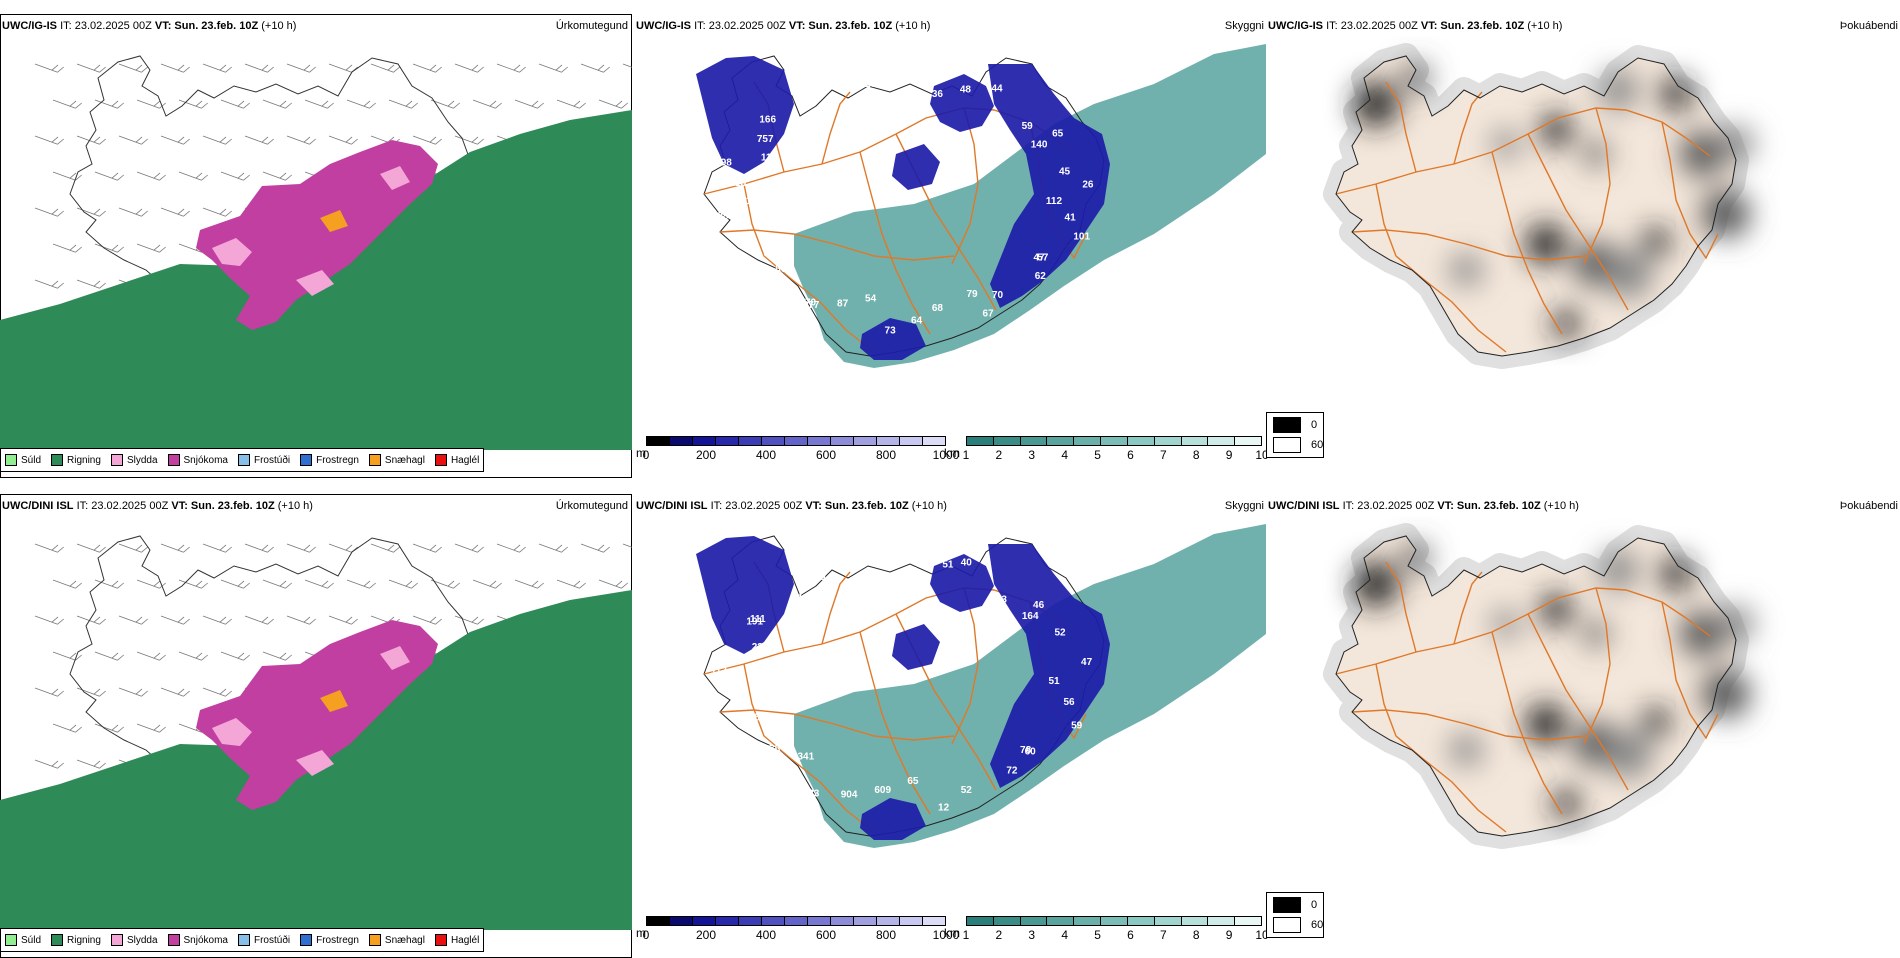 This screenshot has width=1900, height=958. Describe the element at coordinates (1064, 935) in the screenshot. I see `colorbar-tick: 4` at that location.